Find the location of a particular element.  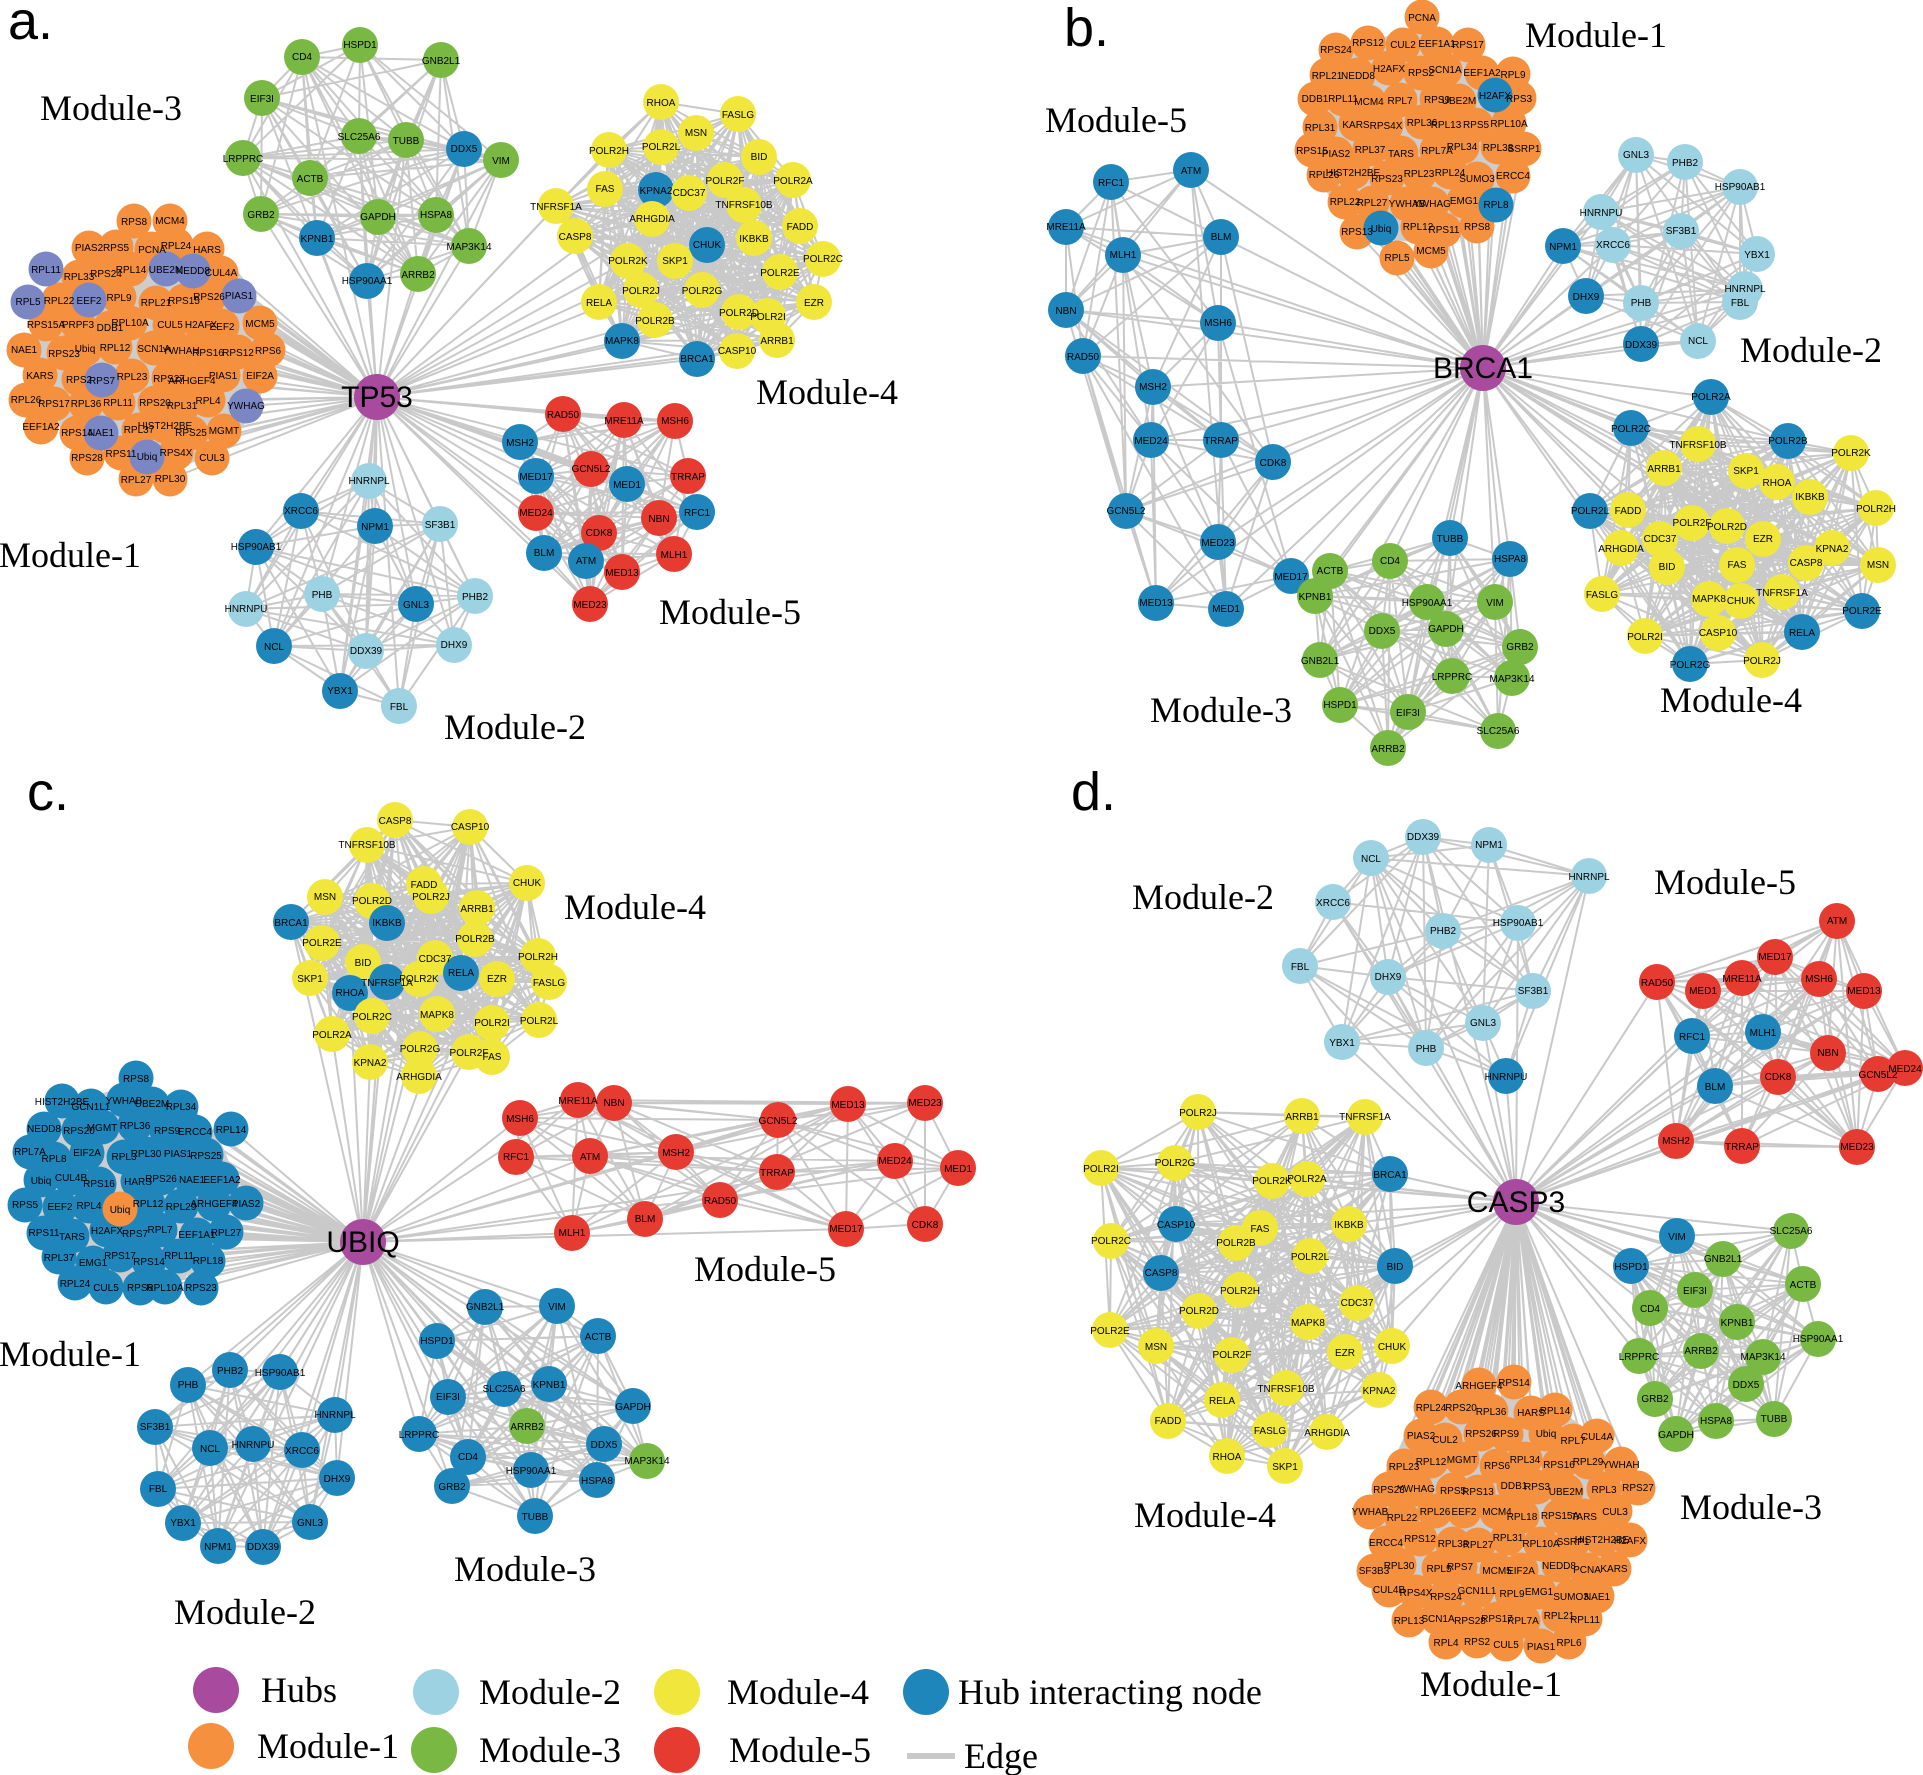

svg-text: LRPPRC is located at coordinates (243, 159).